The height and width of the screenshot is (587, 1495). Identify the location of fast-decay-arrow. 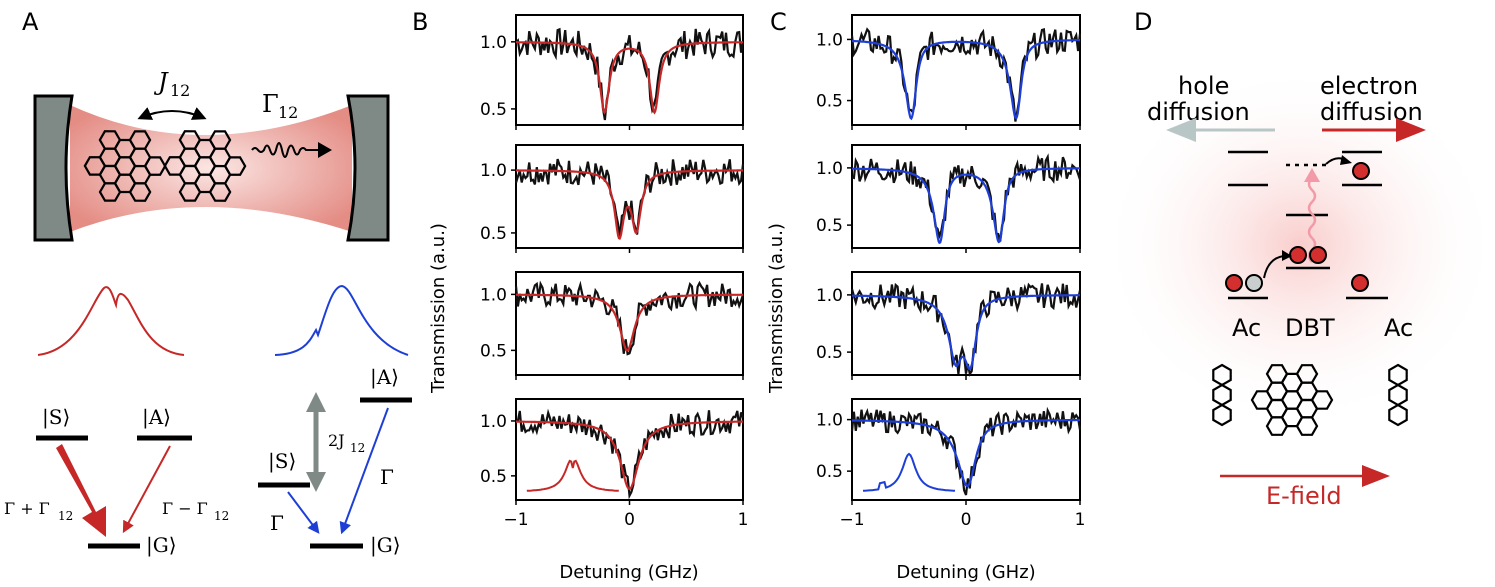
(81, 490).